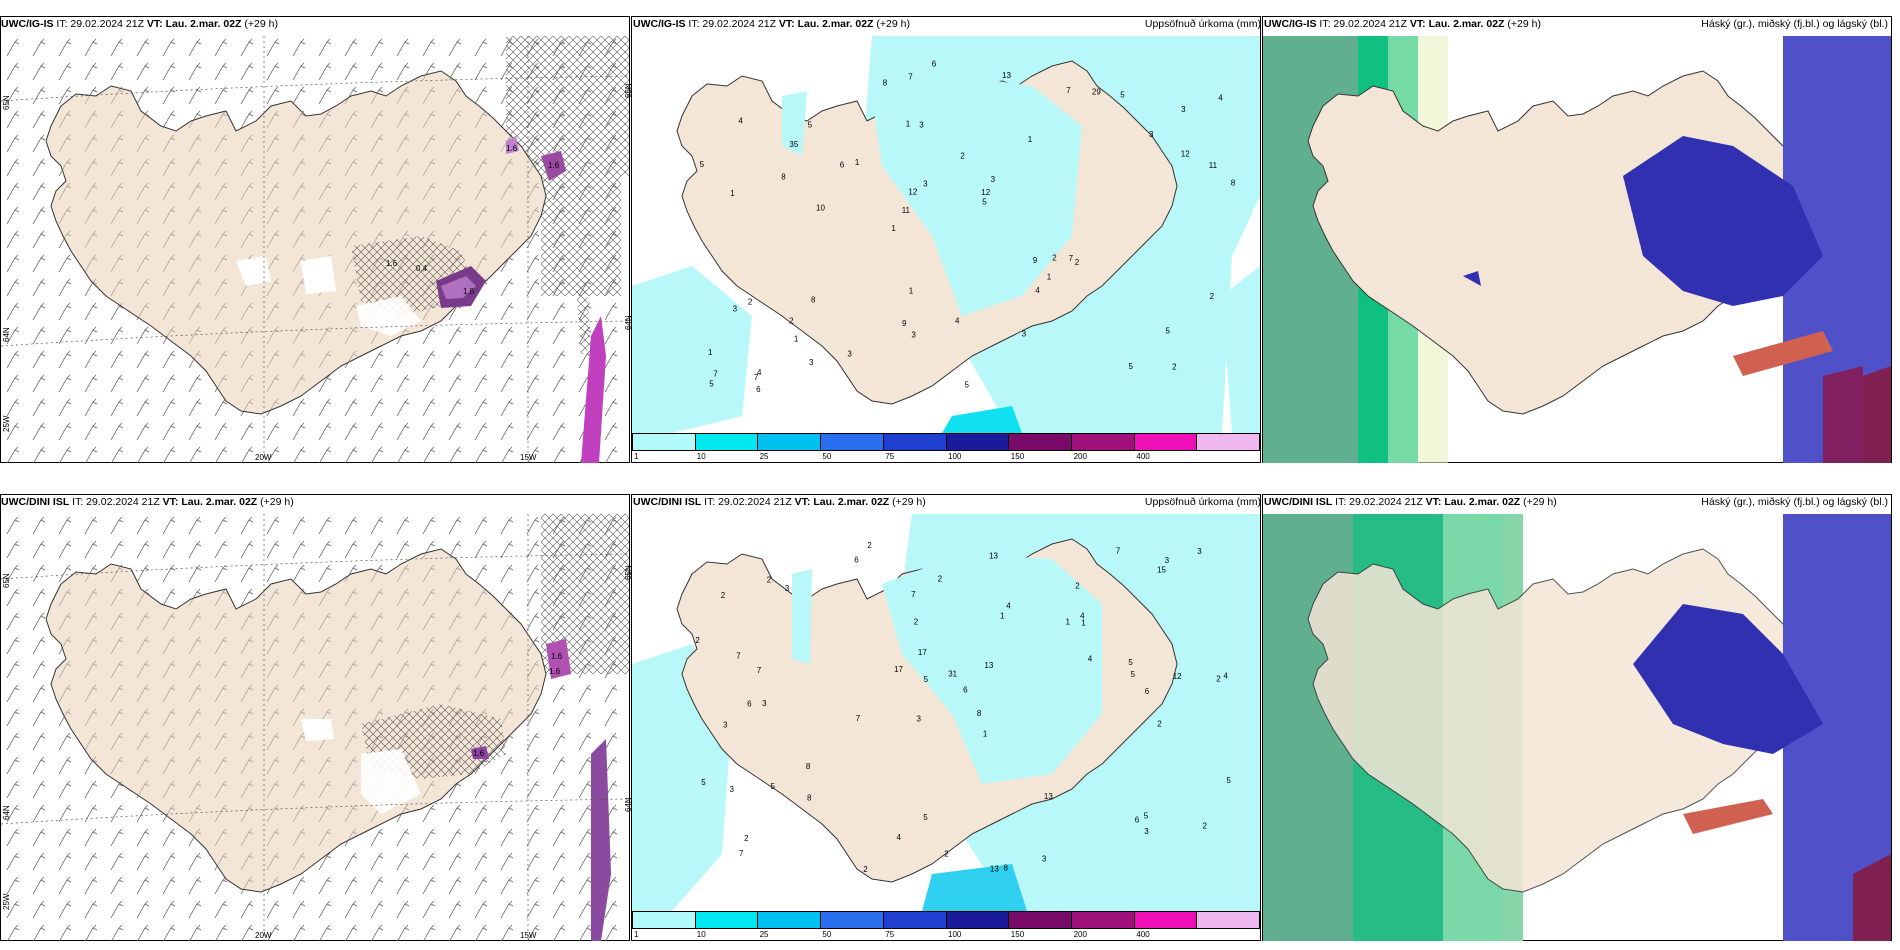 The width and height of the screenshot is (1900, 950). Describe the element at coordinates (636, 934) in the screenshot. I see `colorbar-tick: 1` at that location.